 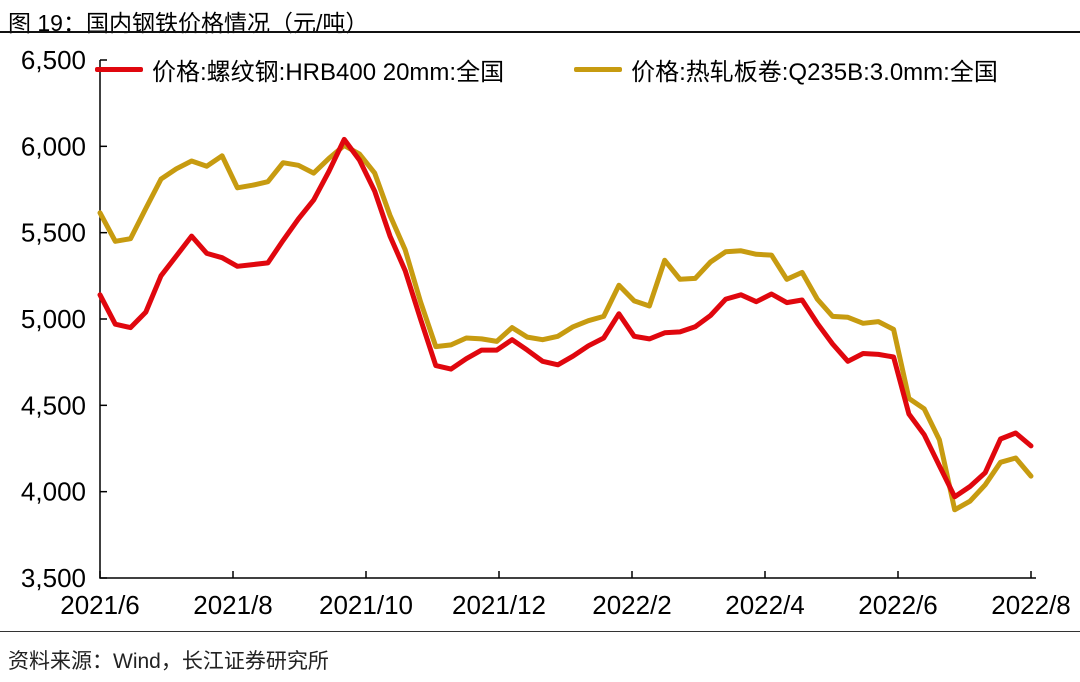 What do you see at coordinates (100, 605) in the screenshot?
I see `x-tick-label: 2021/6` at bounding box center [100, 605].